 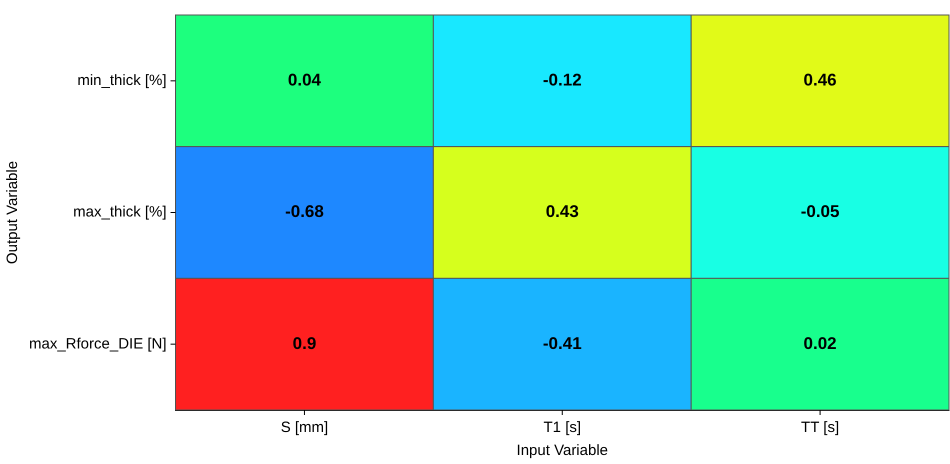 What do you see at coordinates (13, 212) in the screenshot?
I see `y-axis-title: Output Variable` at bounding box center [13, 212].